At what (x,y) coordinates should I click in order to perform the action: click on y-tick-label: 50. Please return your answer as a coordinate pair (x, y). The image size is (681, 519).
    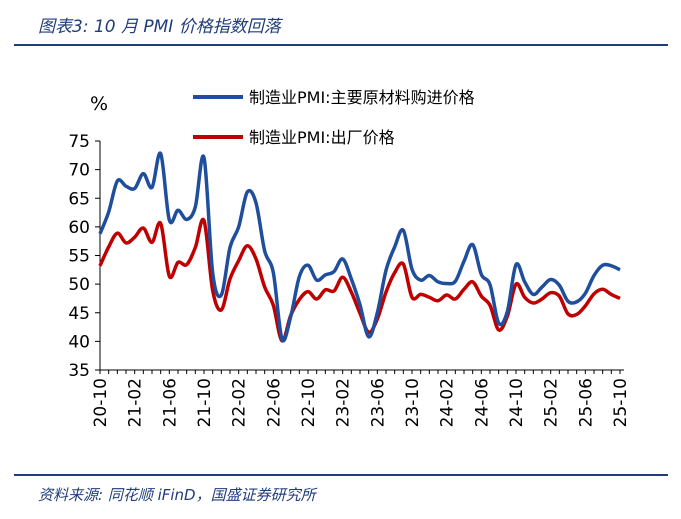
    Looking at the image, I should click on (79, 285).